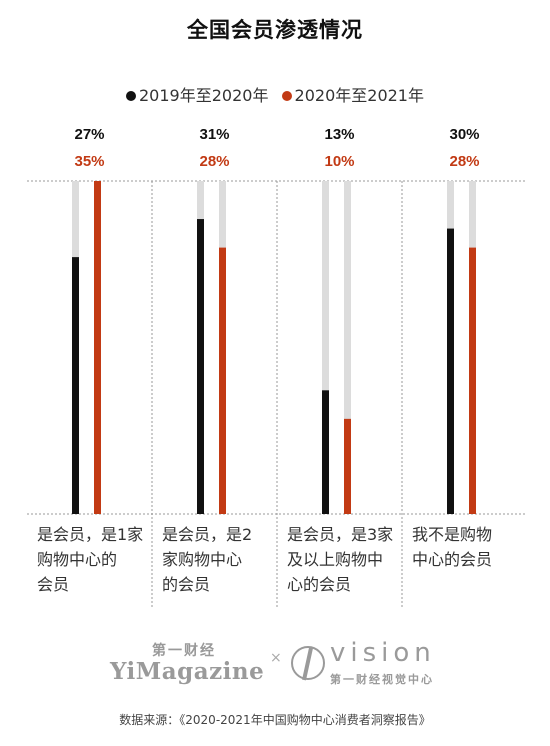  Describe the element at coordinates (382, 679) in the screenshot. I see `vision-cn-logo: 第一财经视觉中心` at that location.